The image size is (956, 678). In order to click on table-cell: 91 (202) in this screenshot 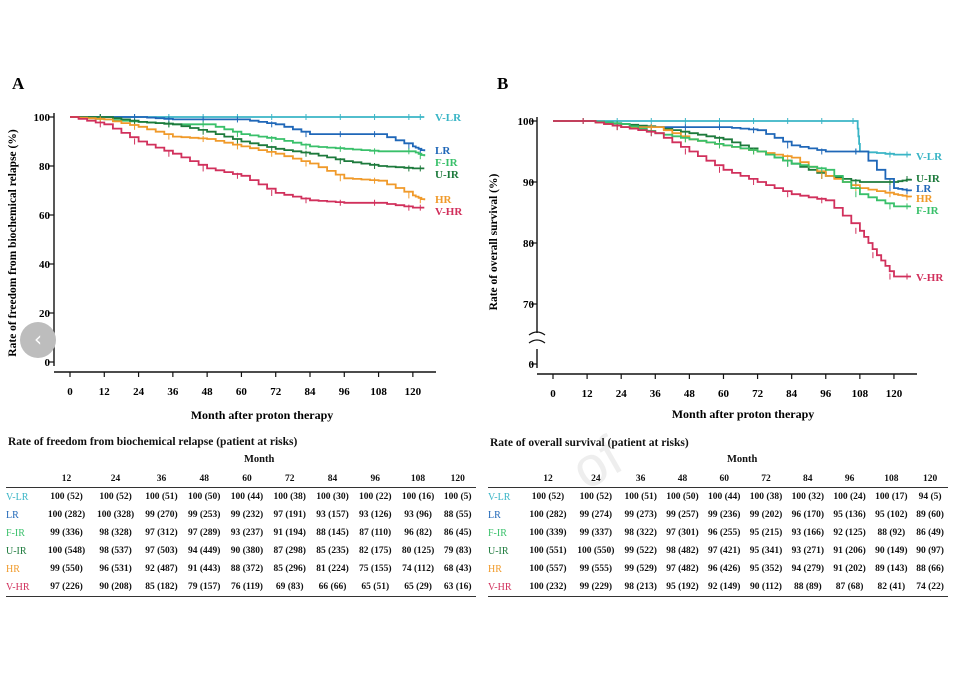, I will do `click(849, 569)`.